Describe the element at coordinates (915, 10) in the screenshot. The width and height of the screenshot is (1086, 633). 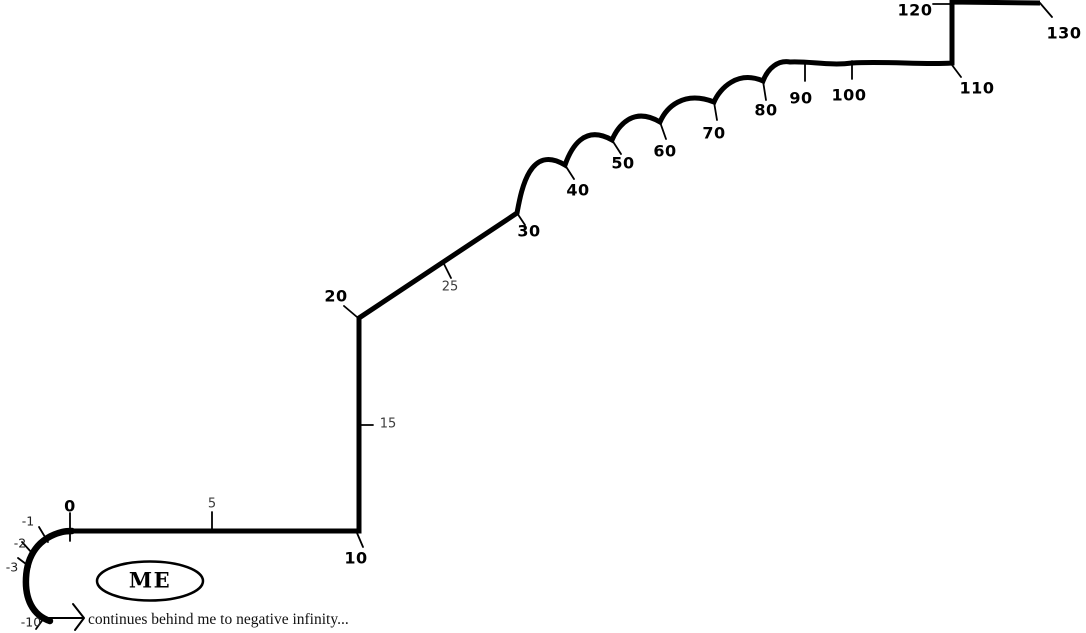
I see `major-tick-label: 120` at that location.